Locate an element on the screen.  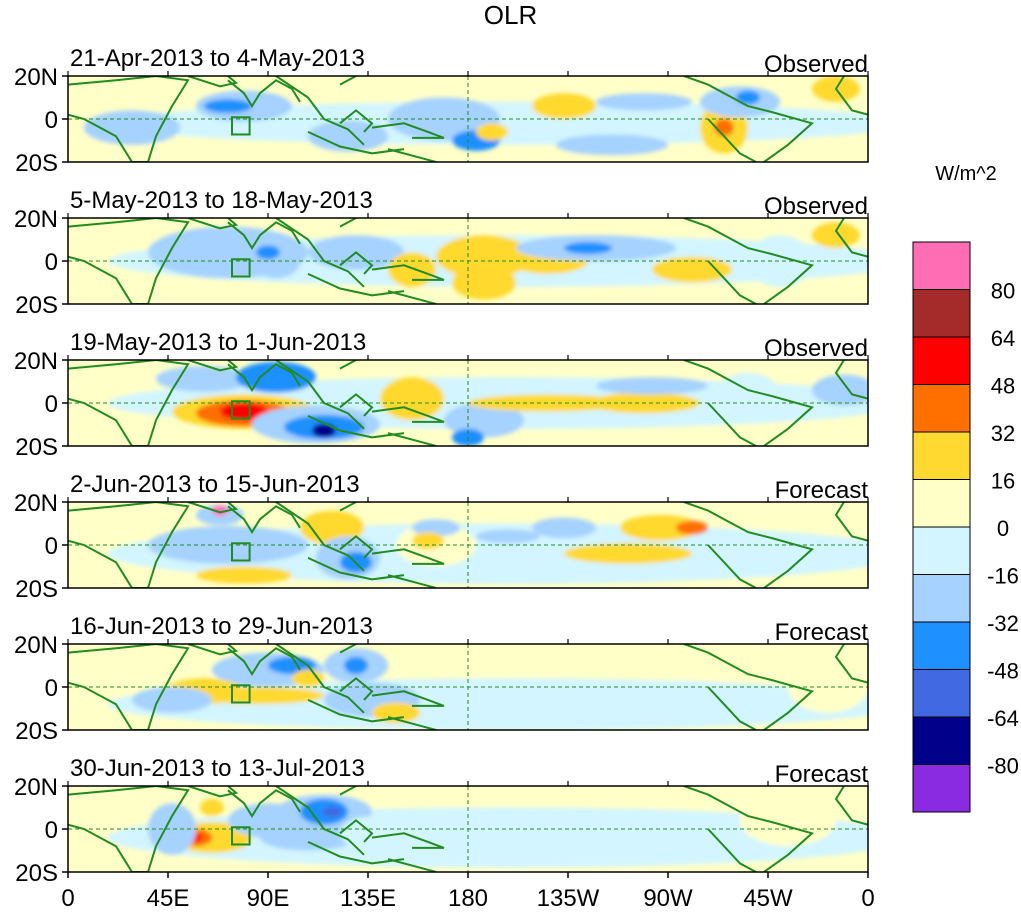
colorbar-label: -16 is located at coordinates (1003, 576).